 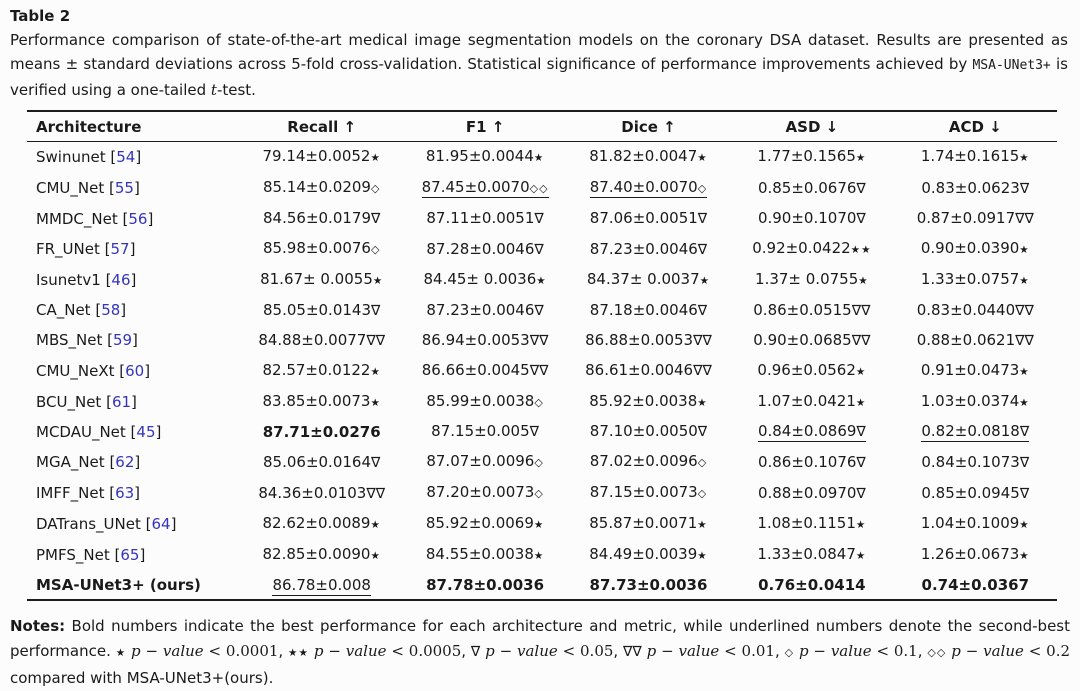 I want to click on metric-cell: 87.15±0.005∇, so click(x=484, y=432).